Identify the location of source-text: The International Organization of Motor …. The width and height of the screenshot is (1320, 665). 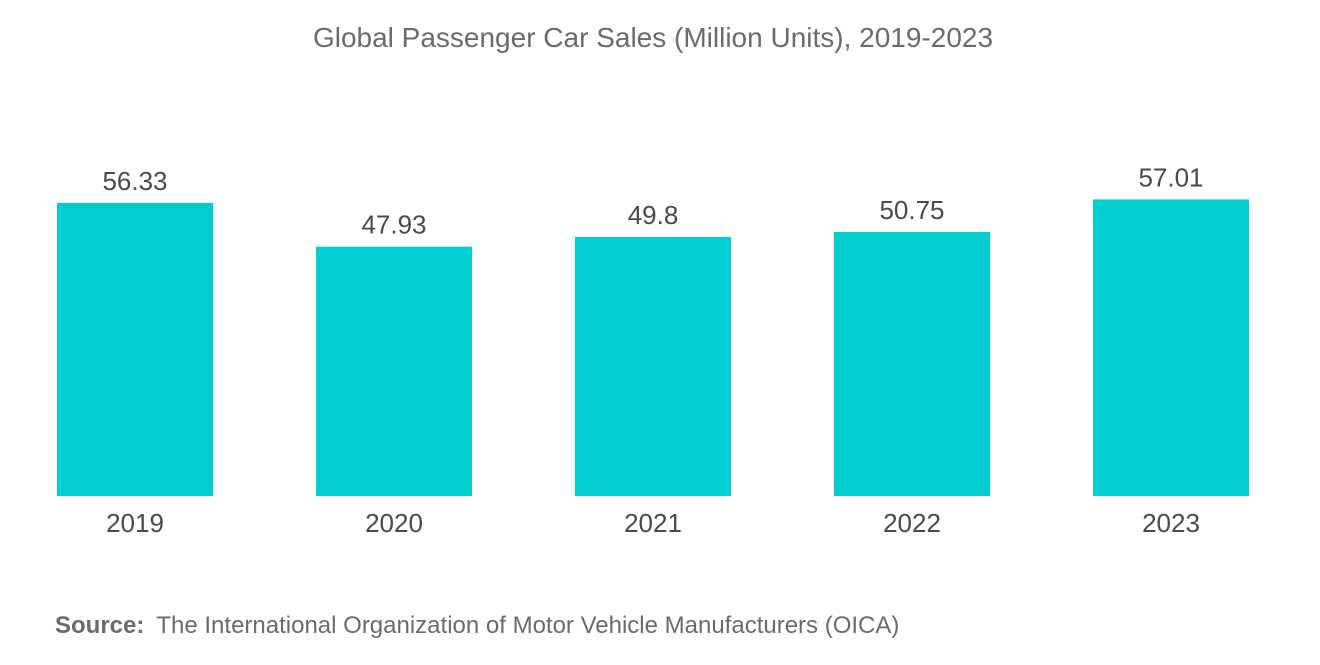
(528, 625).